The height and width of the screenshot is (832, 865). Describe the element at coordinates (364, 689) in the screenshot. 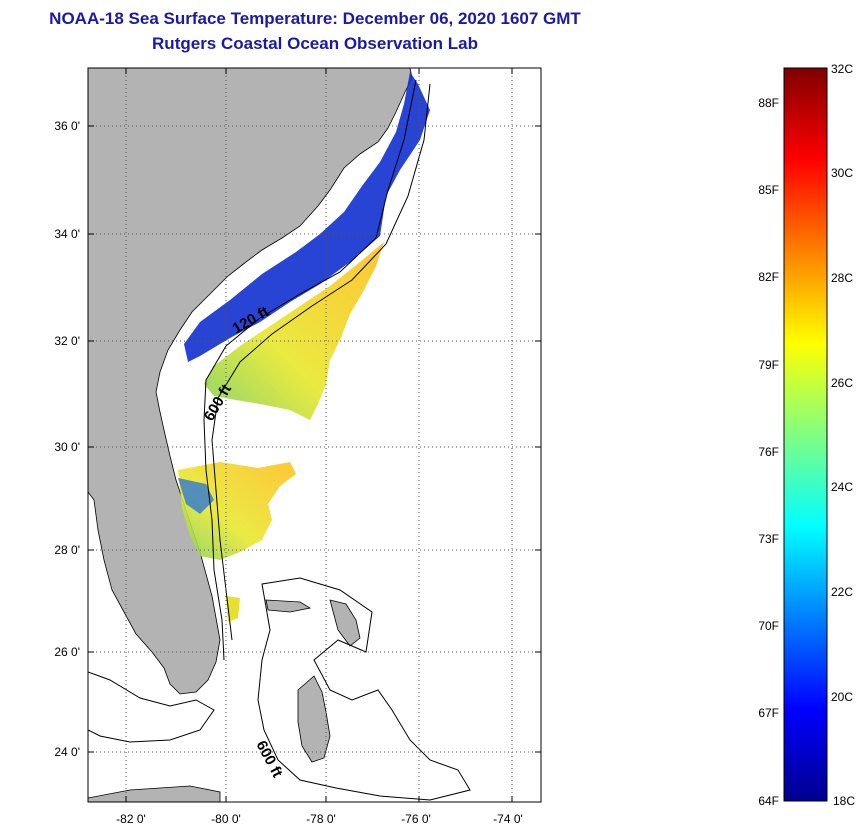

I see `contour-bahamas` at that location.